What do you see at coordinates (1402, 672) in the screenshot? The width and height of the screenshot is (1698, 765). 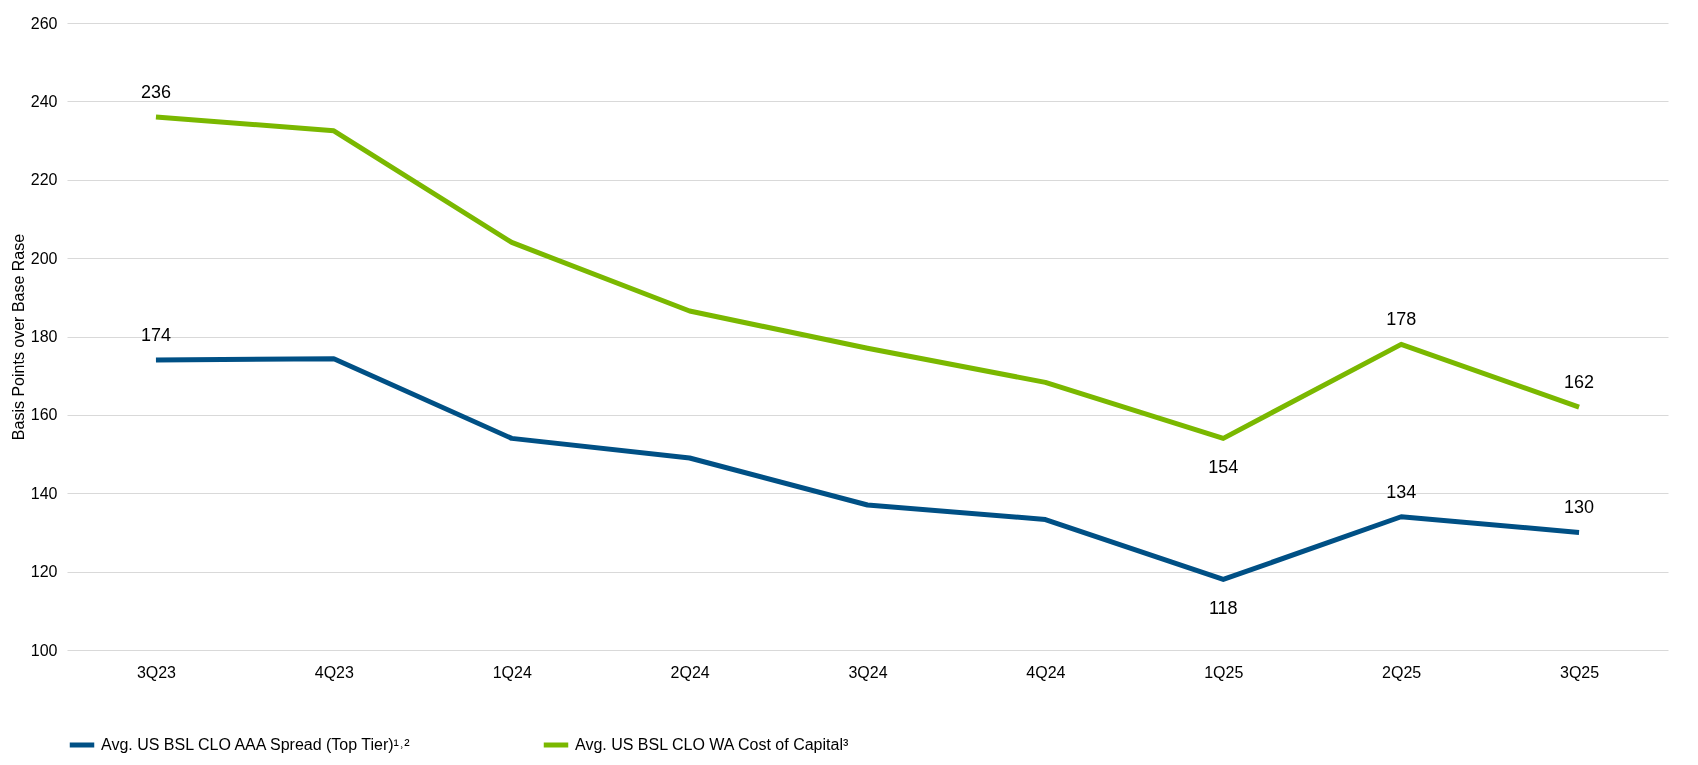 I see `x-tick-label: 2Q25` at bounding box center [1402, 672].